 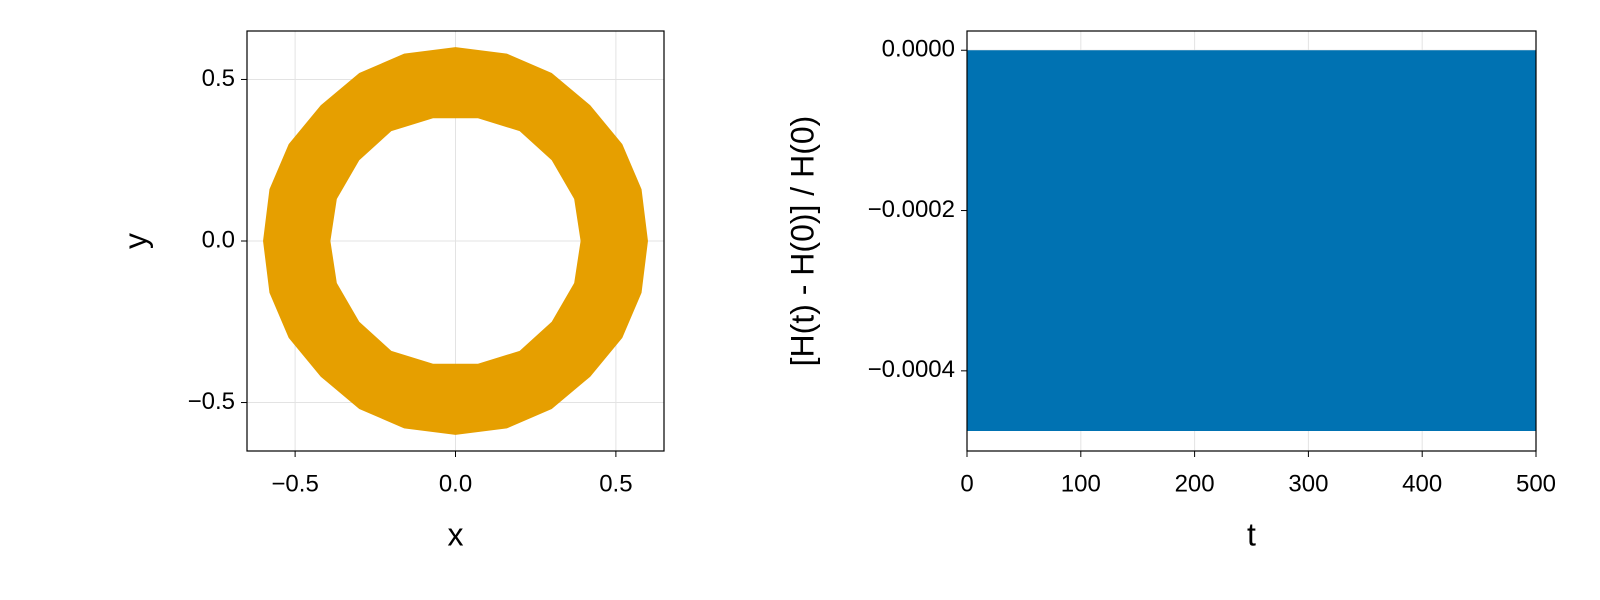 I want to click on y-tick-label: 0.0, so click(x=218, y=239).